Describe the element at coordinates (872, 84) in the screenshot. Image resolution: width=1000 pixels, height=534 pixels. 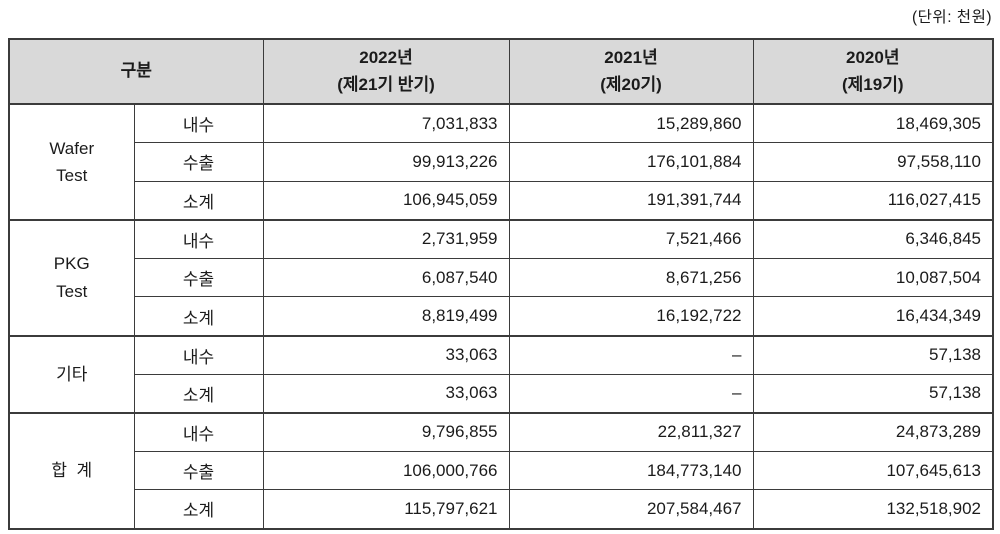
I see `header-year-2020-line2: (제19기)` at that location.